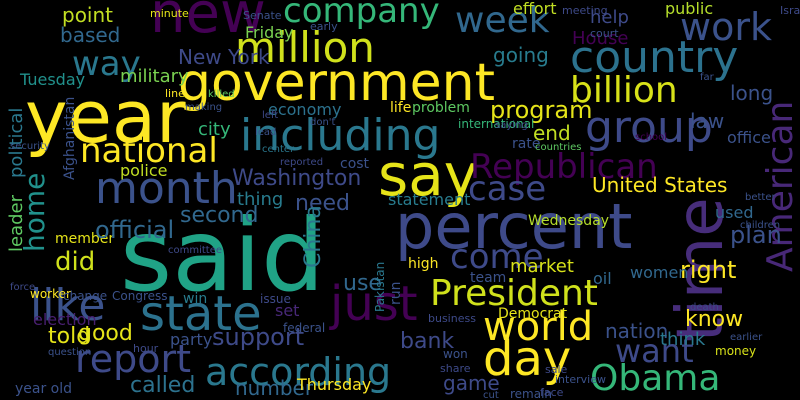 The height and width of the screenshot is (400, 800). What do you see at coordinates (780, 186) in the screenshot?
I see `word: American` at bounding box center [780, 186].